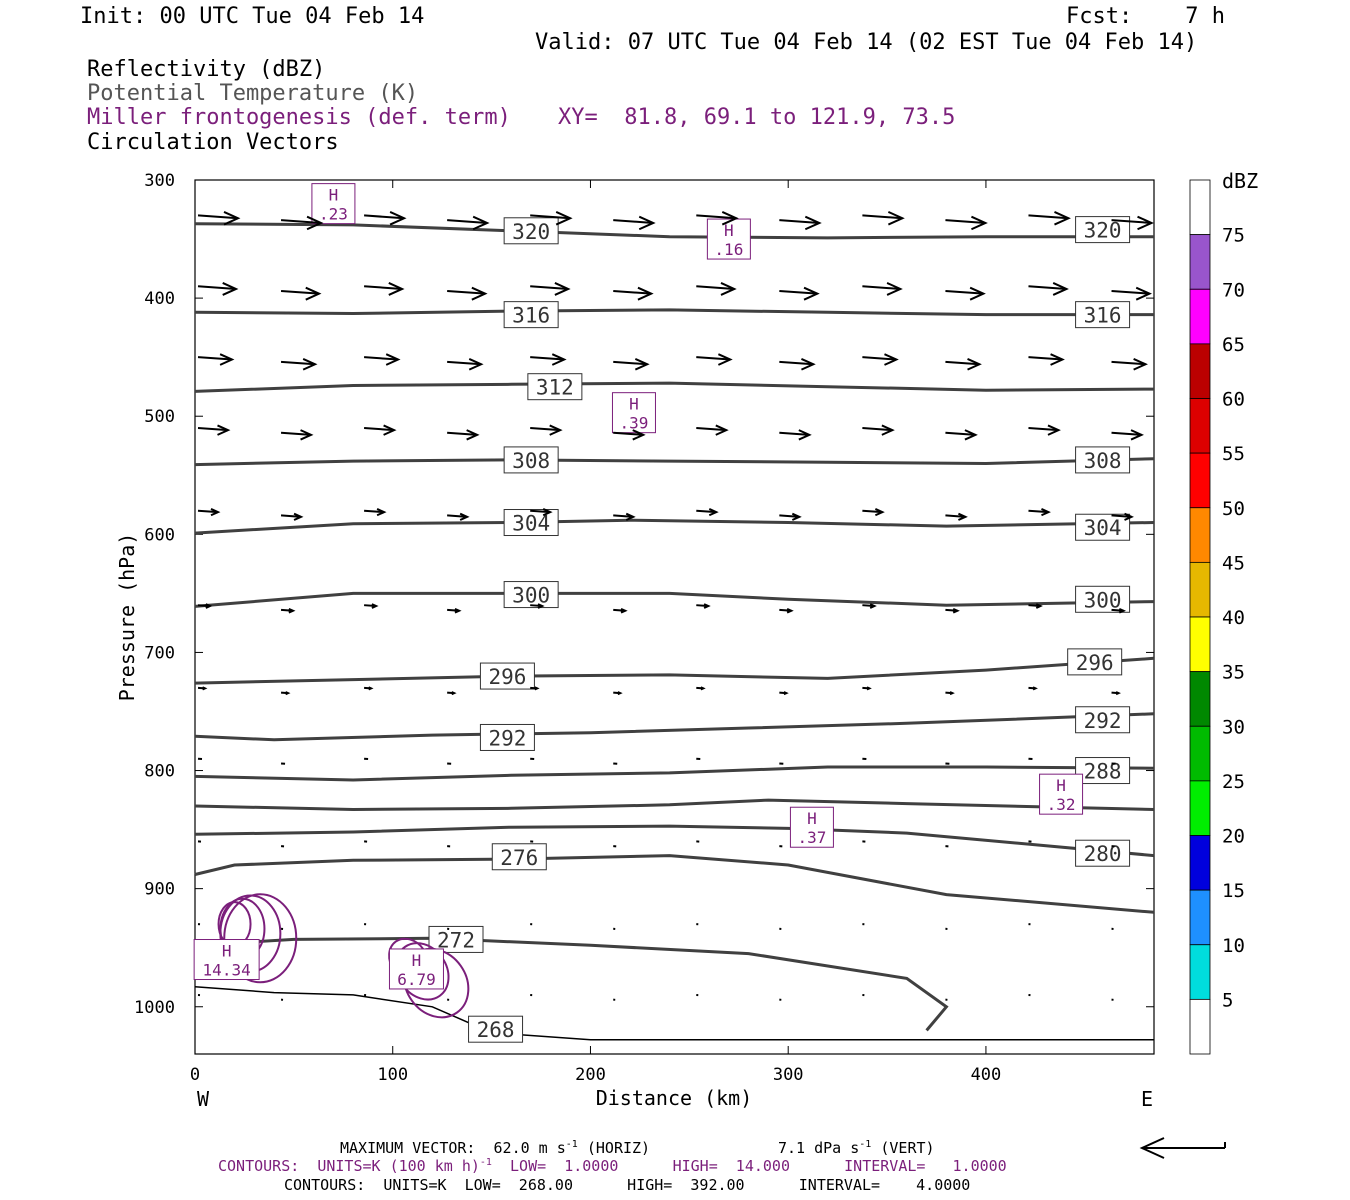 This screenshot has width=1350, height=1200. Describe the element at coordinates (674, 1098) in the screenshot. I see `x-axis-label: Distance (km)` at that location.